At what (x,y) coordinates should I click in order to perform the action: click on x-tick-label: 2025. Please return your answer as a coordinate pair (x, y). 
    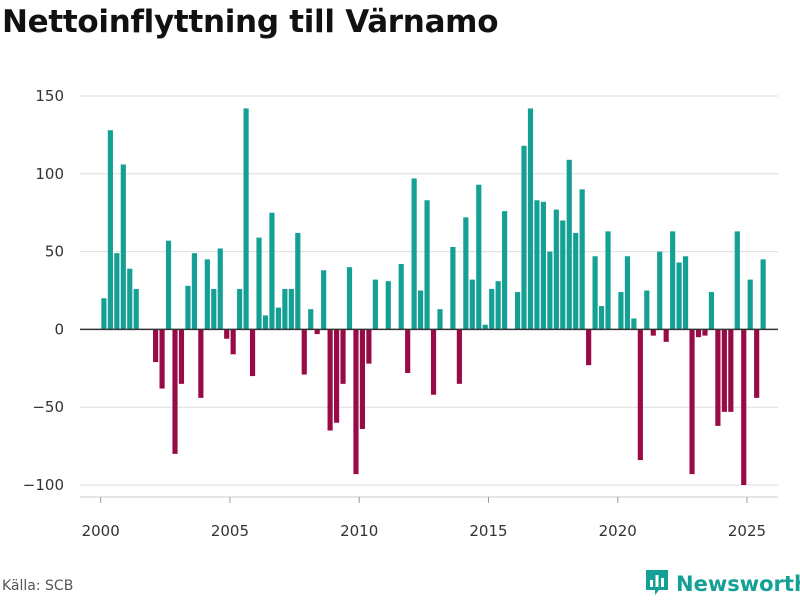
    Looking at the image, I should click on (747, 531).